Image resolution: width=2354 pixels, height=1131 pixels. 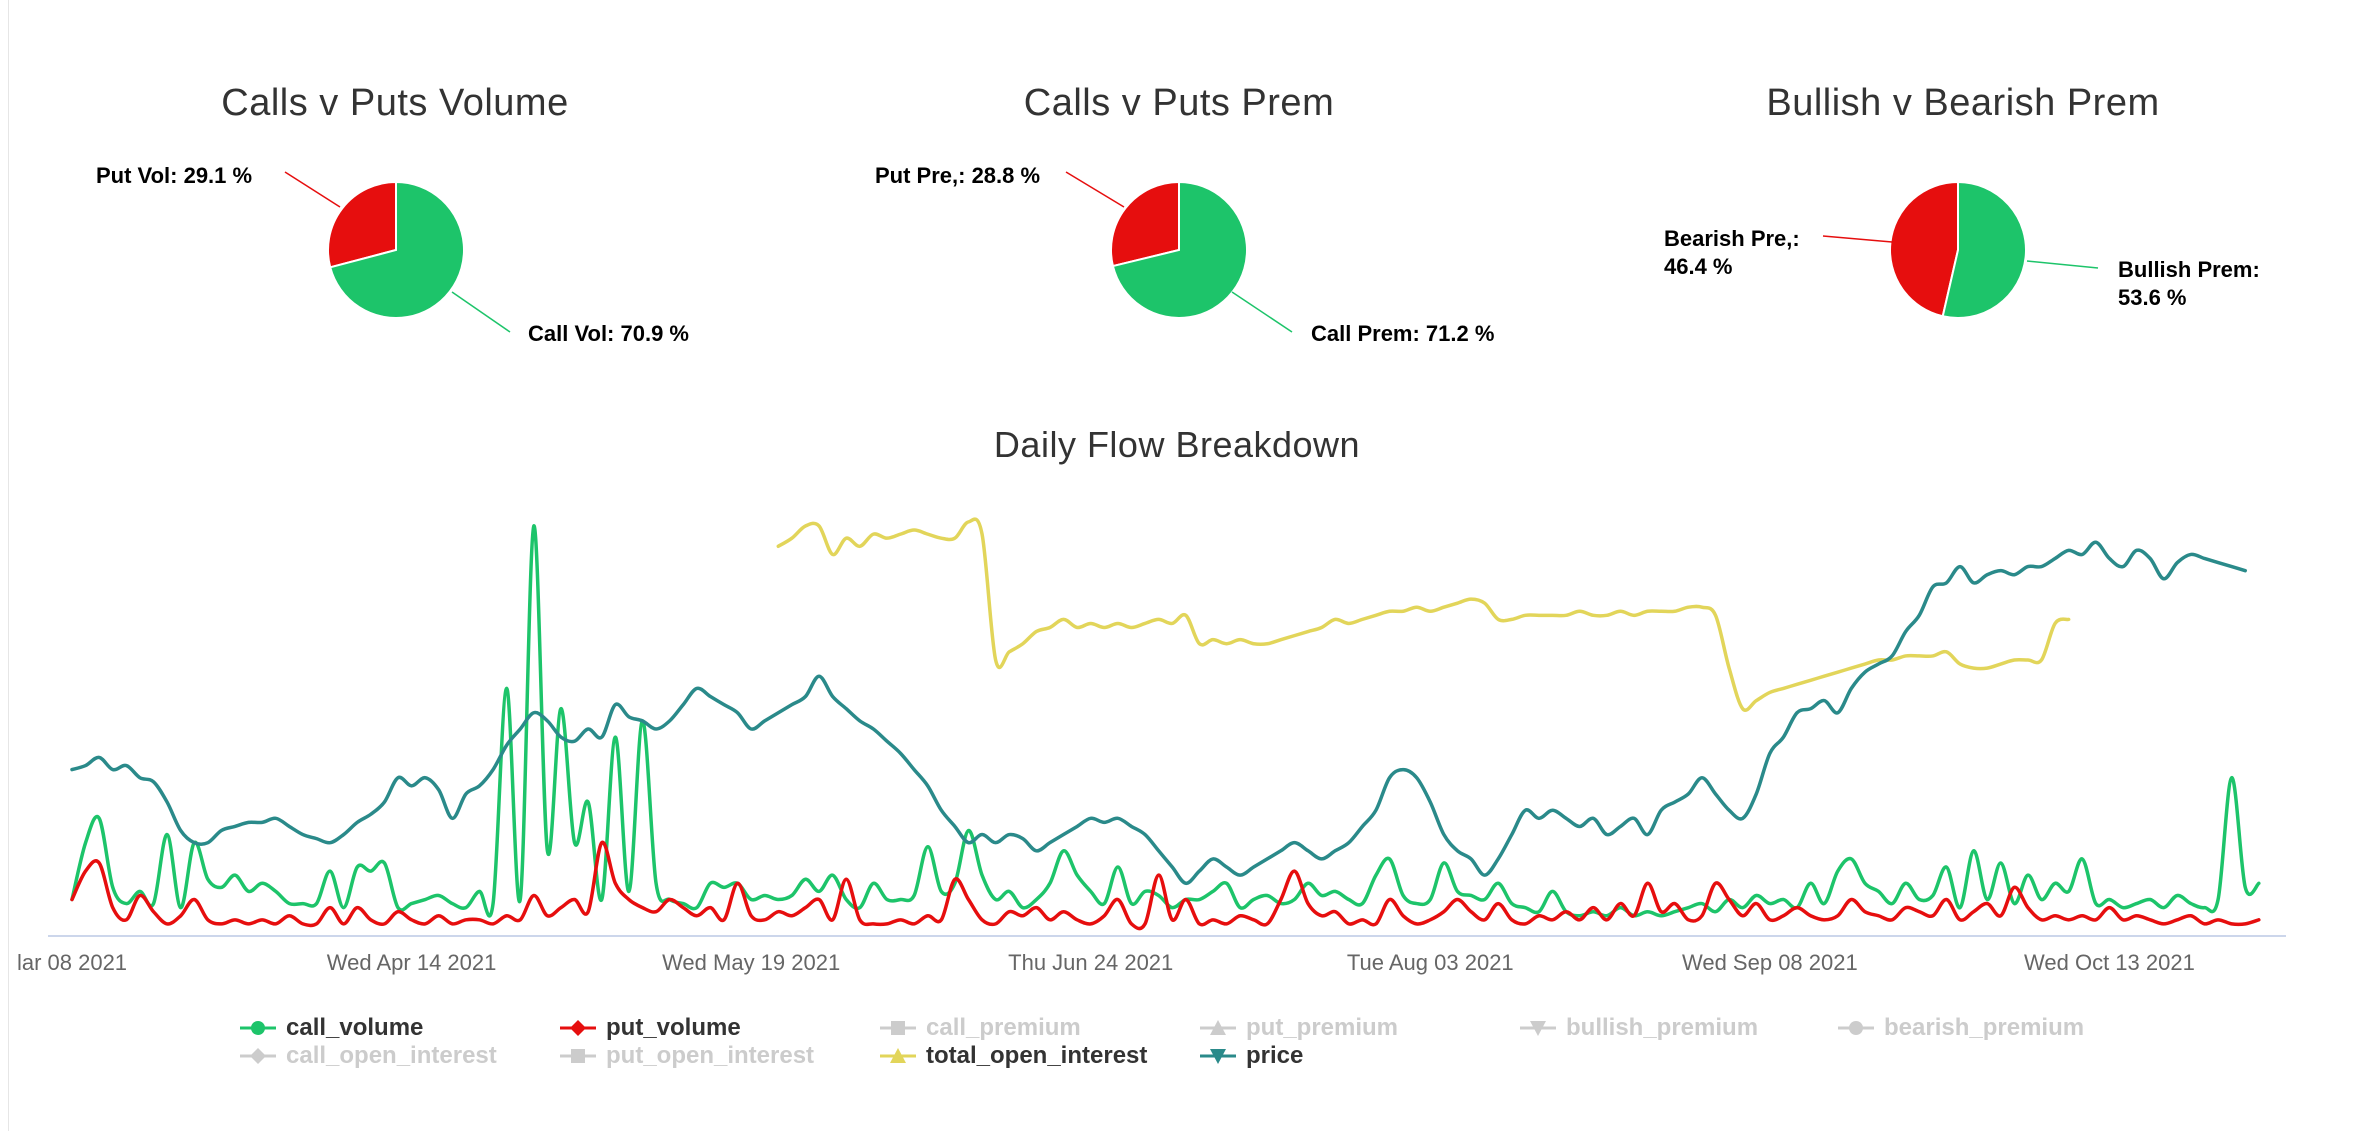 I want to click on legend-label: put_premium, so click(x=1322, y=1027).